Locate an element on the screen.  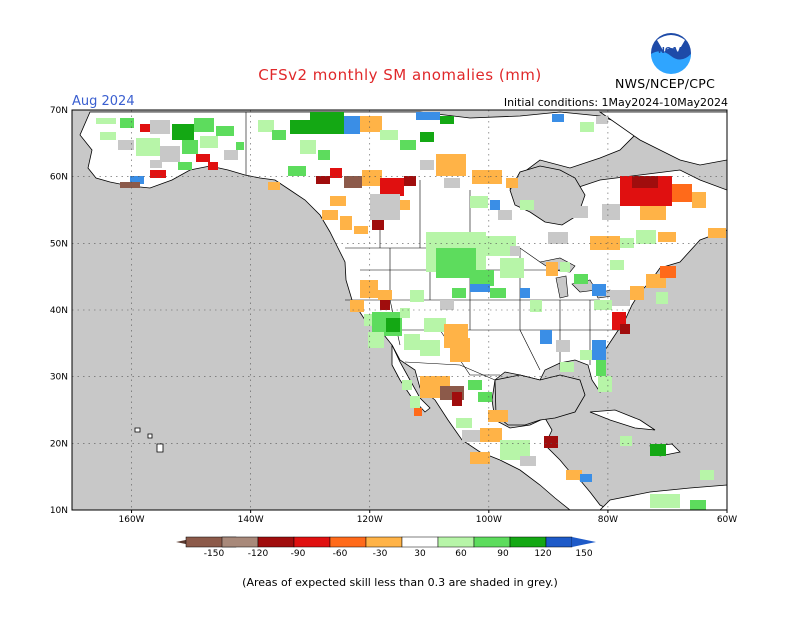
svg-text: NOAA is located at coordinates (671, 50).